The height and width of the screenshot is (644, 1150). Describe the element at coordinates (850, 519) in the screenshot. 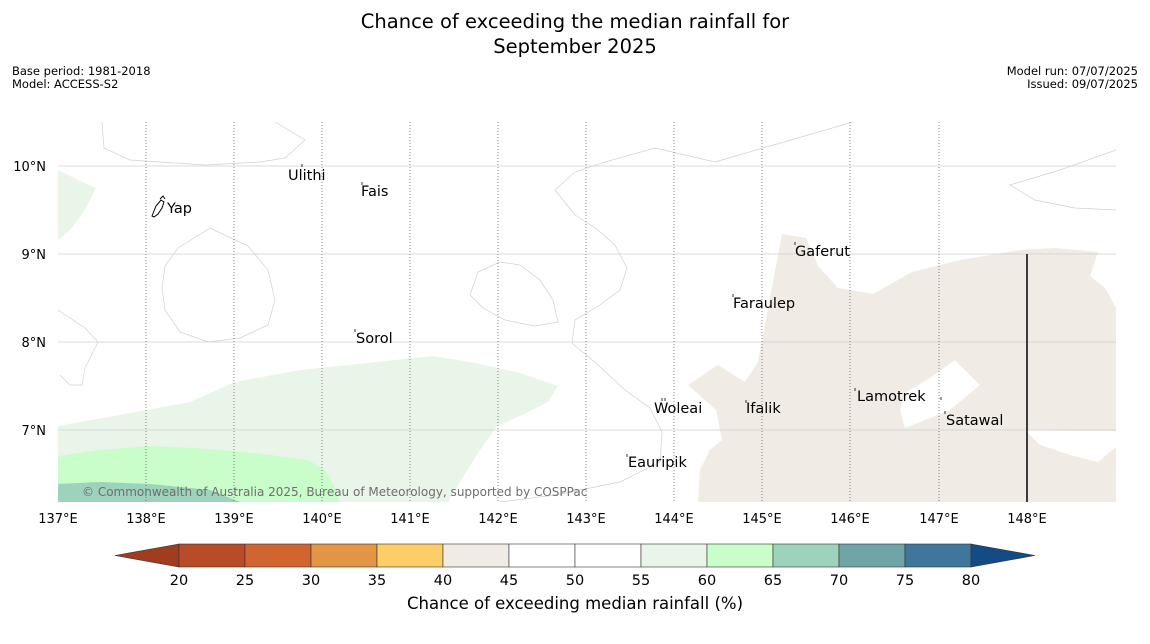

I see `lon-tick-label: 146°E` at that location.